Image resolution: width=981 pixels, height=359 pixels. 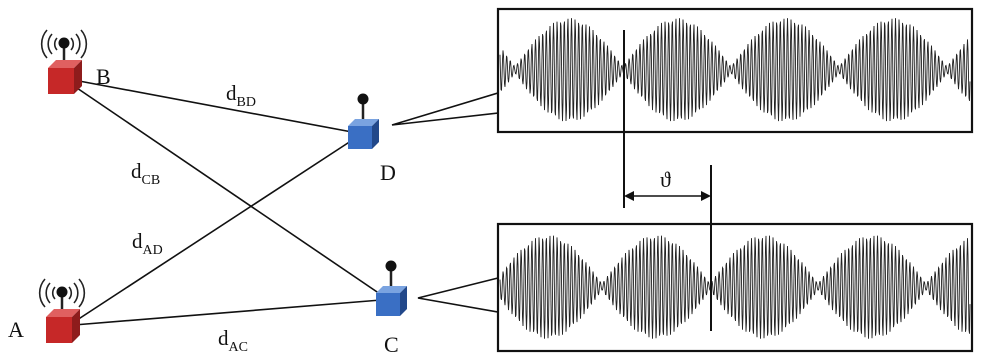 What do you see at coordinates (363, 134) in the screenshot?
I see `node-d-cube` at bounding box center [363, 134].